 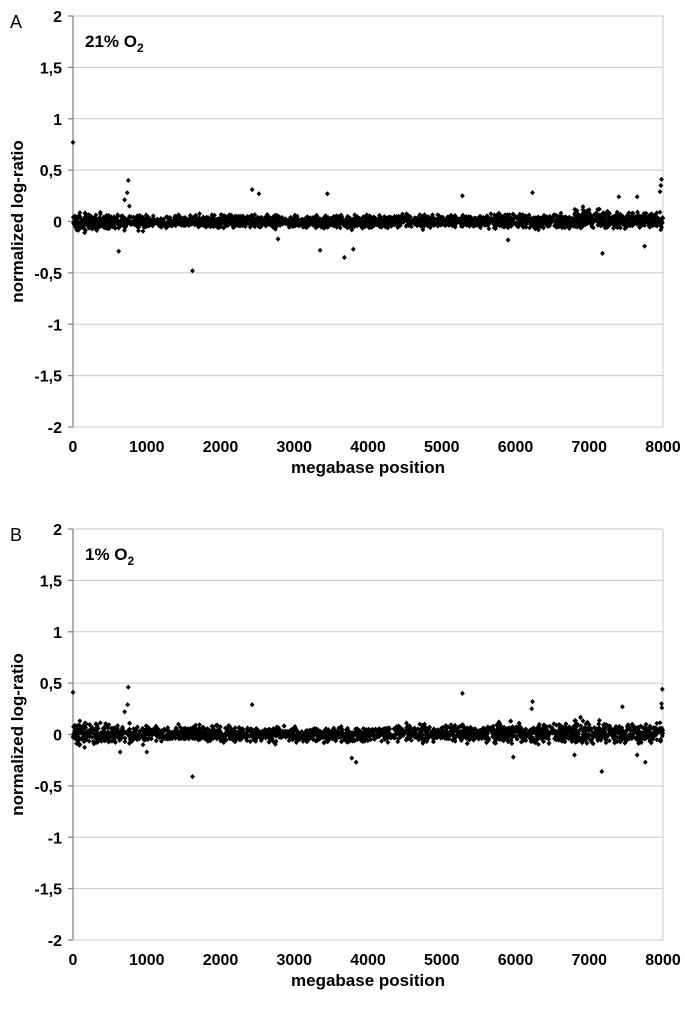 What do you see at coordinates (51, 684) in the screenshot?
I see `y-tick-label: 0,5` at bounding box center [51, 684].